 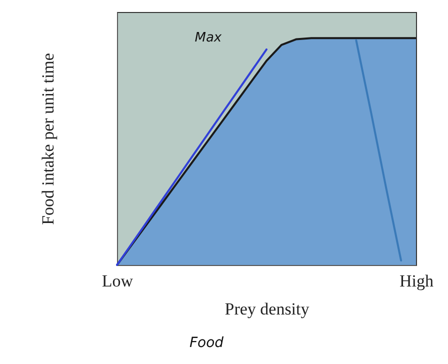 What do you see at coordinates (208, 38) in the screenshot?
I see `annotation: Max` at bounding box center [208, 38].